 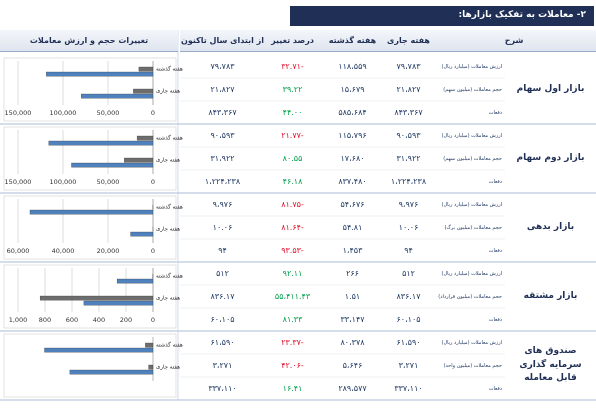 I want to click on table-cell: ۹۲.۱۱, so click(x=292, y=273).